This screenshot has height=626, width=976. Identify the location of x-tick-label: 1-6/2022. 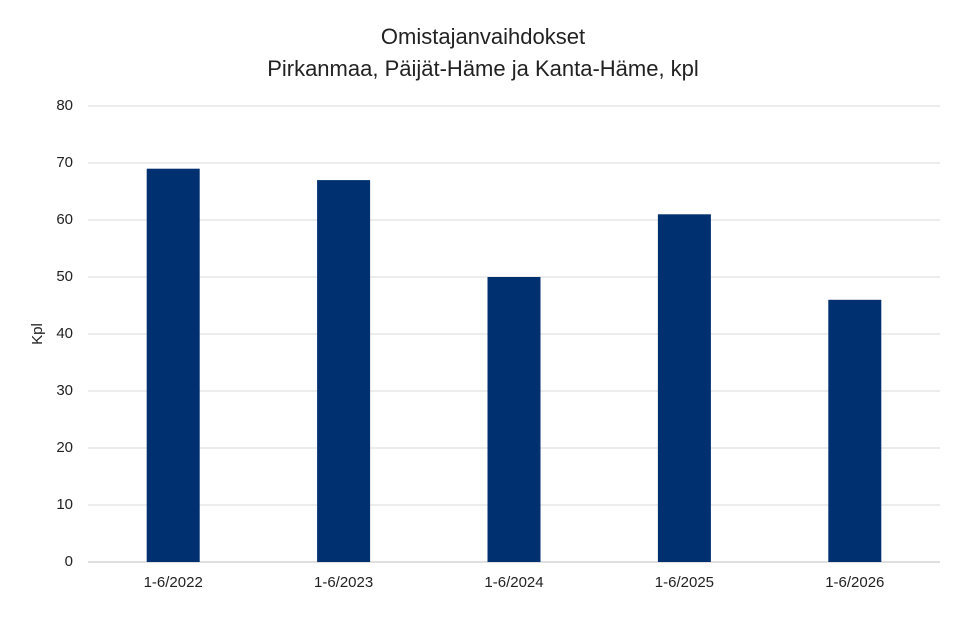
(173, 582).